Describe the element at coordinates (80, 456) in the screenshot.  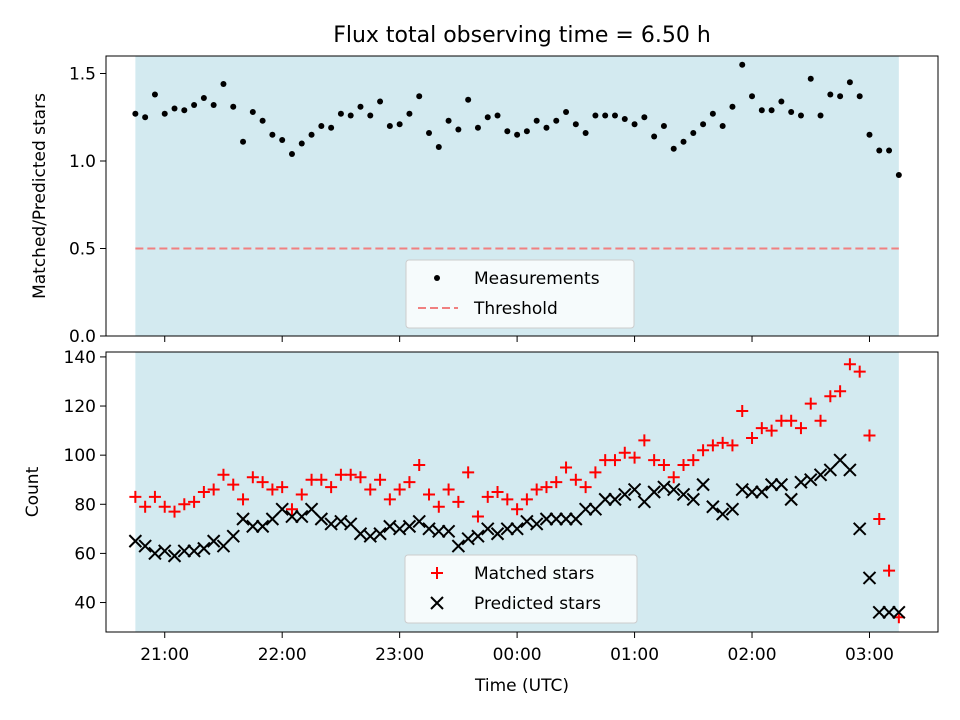
I see `y-tick-label: 100` at that location.